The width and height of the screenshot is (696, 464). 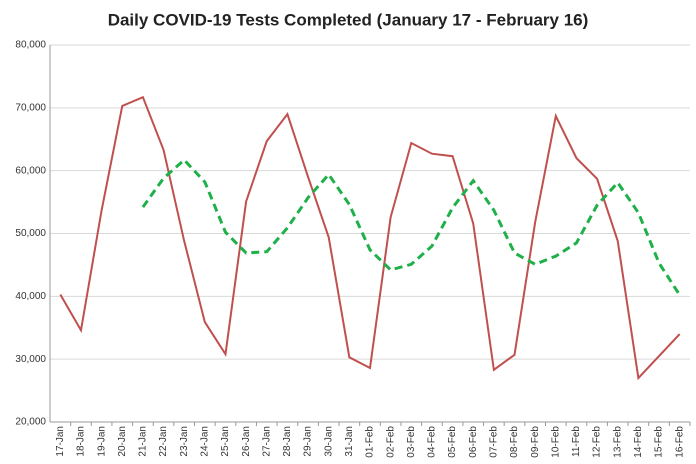 I want to click on x-tick-label: 23-Jan, so click(x=184, y=441).